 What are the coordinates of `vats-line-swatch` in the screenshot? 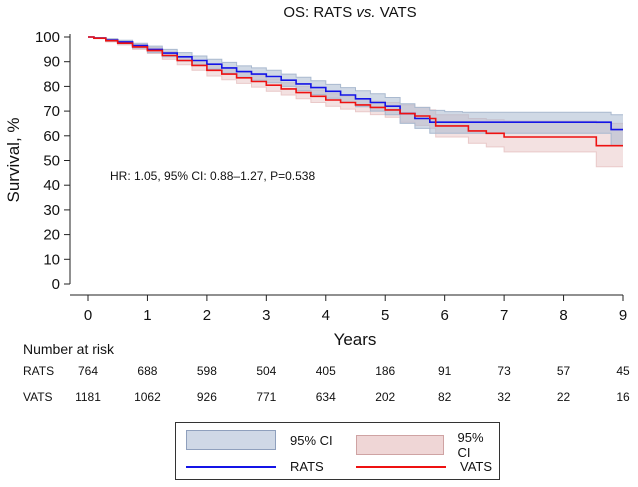 It's located at (401, 466).